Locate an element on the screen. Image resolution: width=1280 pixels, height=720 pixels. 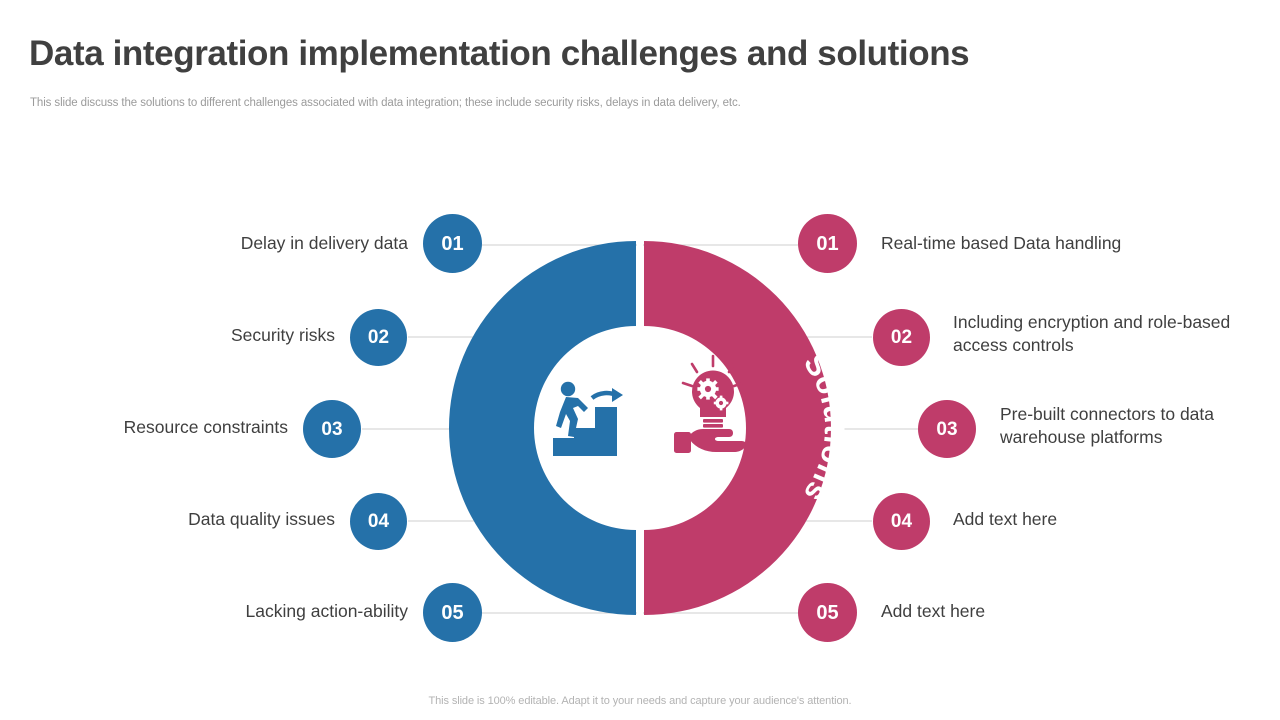
left-badge-01-number: 01 is located at coordinates (452, 243).